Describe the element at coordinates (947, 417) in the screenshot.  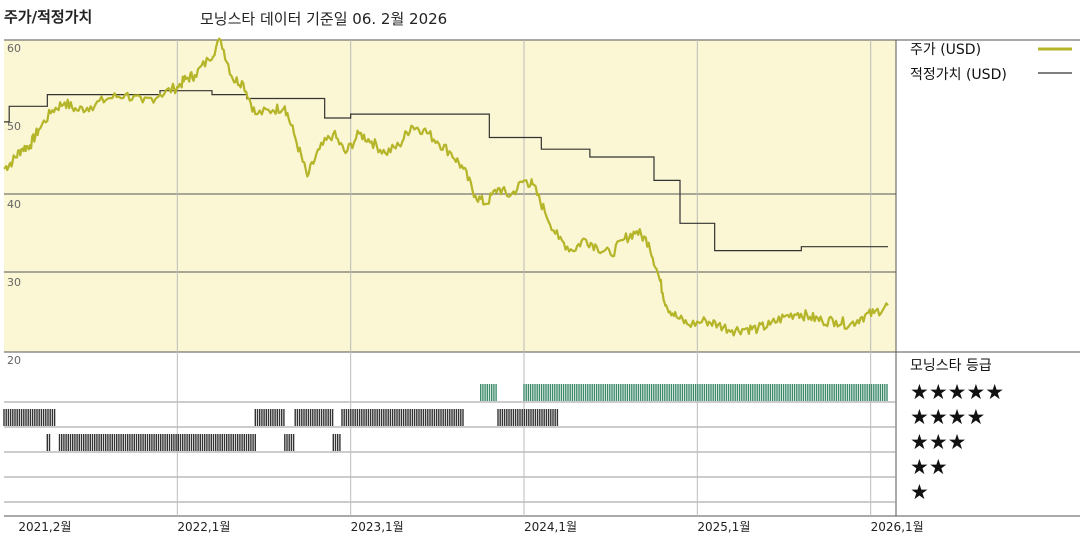
I see `rating-row-4-stars: ★★★★` at that location.